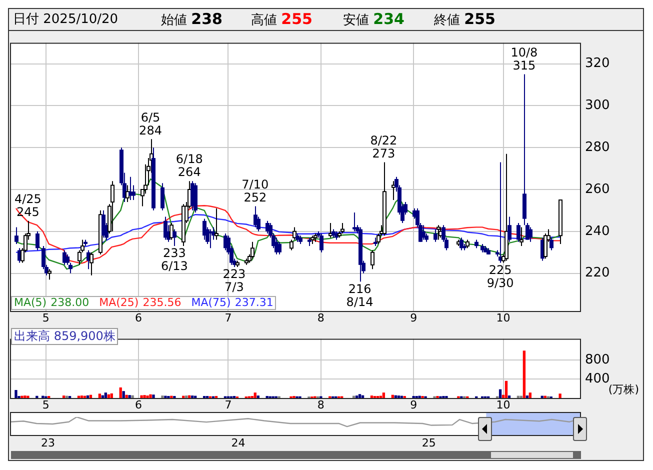  What do you see at coordinates (140, 302) in the screenshot?
I see `text: MA(25) 235.56` at bounding box center [140, 302].